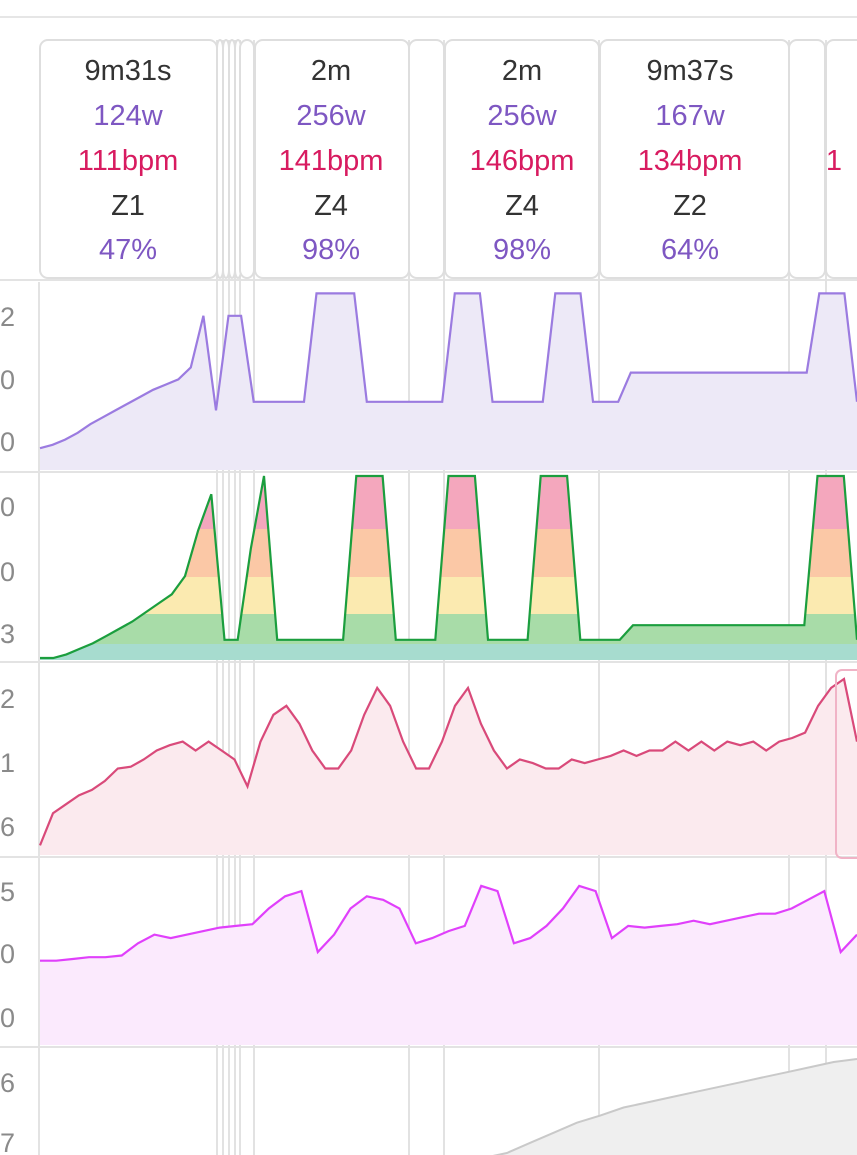 This screenshot has height=1155, width=857. Describe the element at coordinates (7, 634) in the screenshot. I see `zones-tick-label: 3` at that location.